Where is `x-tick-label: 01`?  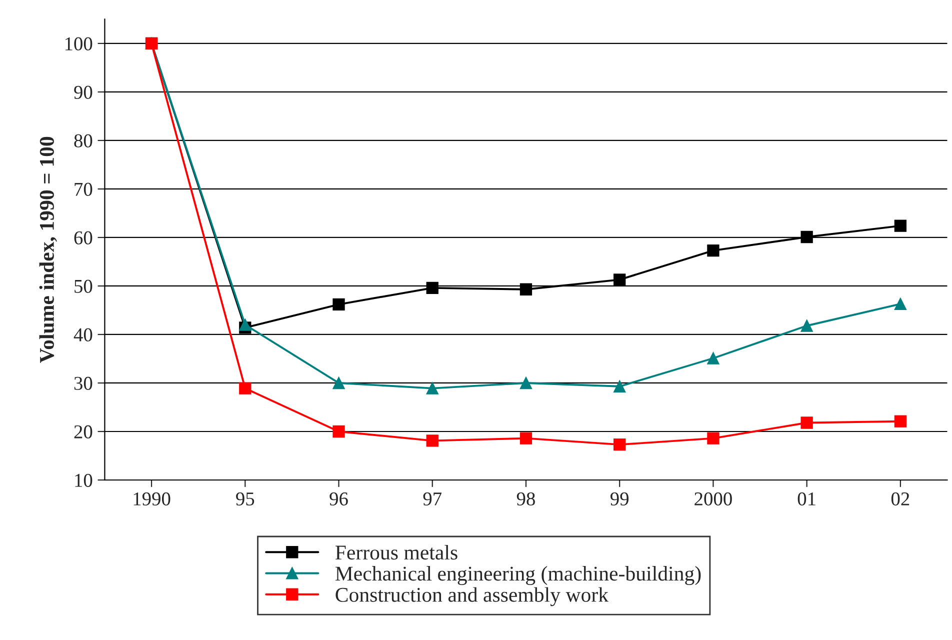
x-tick-label: 01 is located at coordinates (807, 499).